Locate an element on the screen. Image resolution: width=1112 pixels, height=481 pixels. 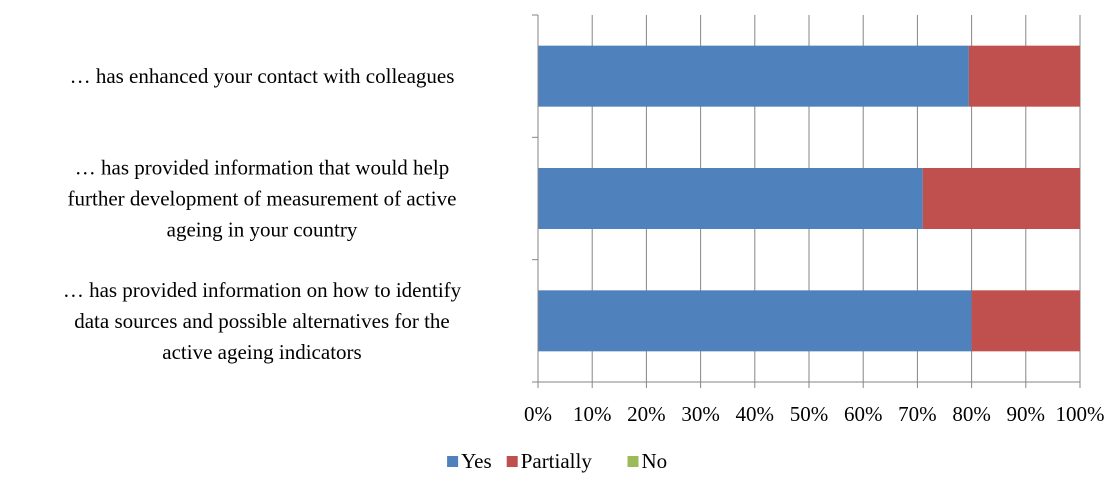
x-tick-label: 100% is located at coordinates (1080, 414).